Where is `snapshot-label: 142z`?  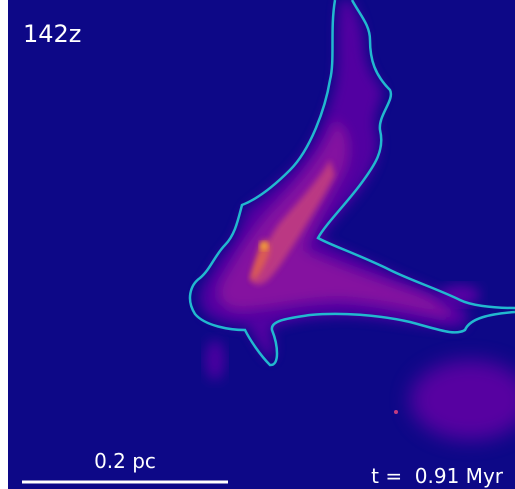
snapshot-label: 142z is located at coordinates (52, 34).